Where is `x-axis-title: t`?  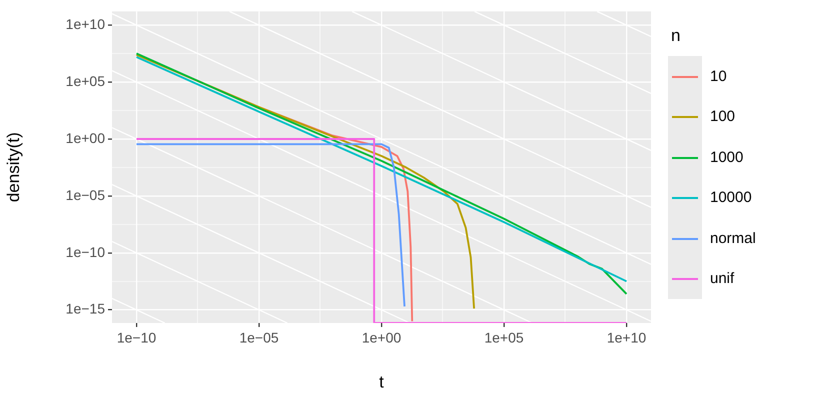
x-axis-title: t is located at coordinates (381, 382).